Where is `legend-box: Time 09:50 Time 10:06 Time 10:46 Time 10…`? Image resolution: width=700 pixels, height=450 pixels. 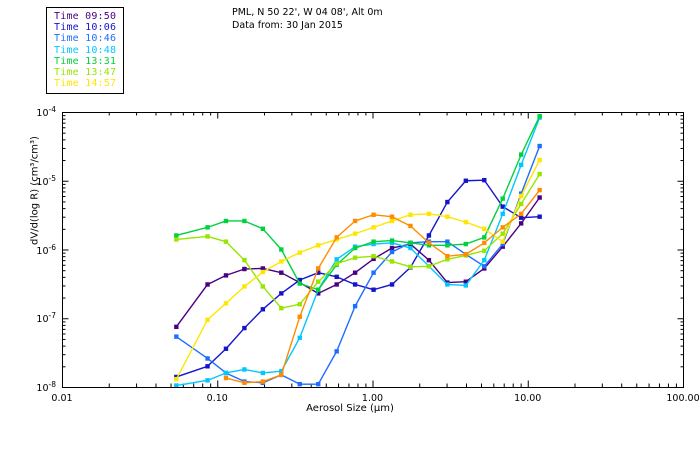 legend-box: Time 09:50 Time 10:06 Time 10:46 Time 10… is located at coordinates (85, 51).